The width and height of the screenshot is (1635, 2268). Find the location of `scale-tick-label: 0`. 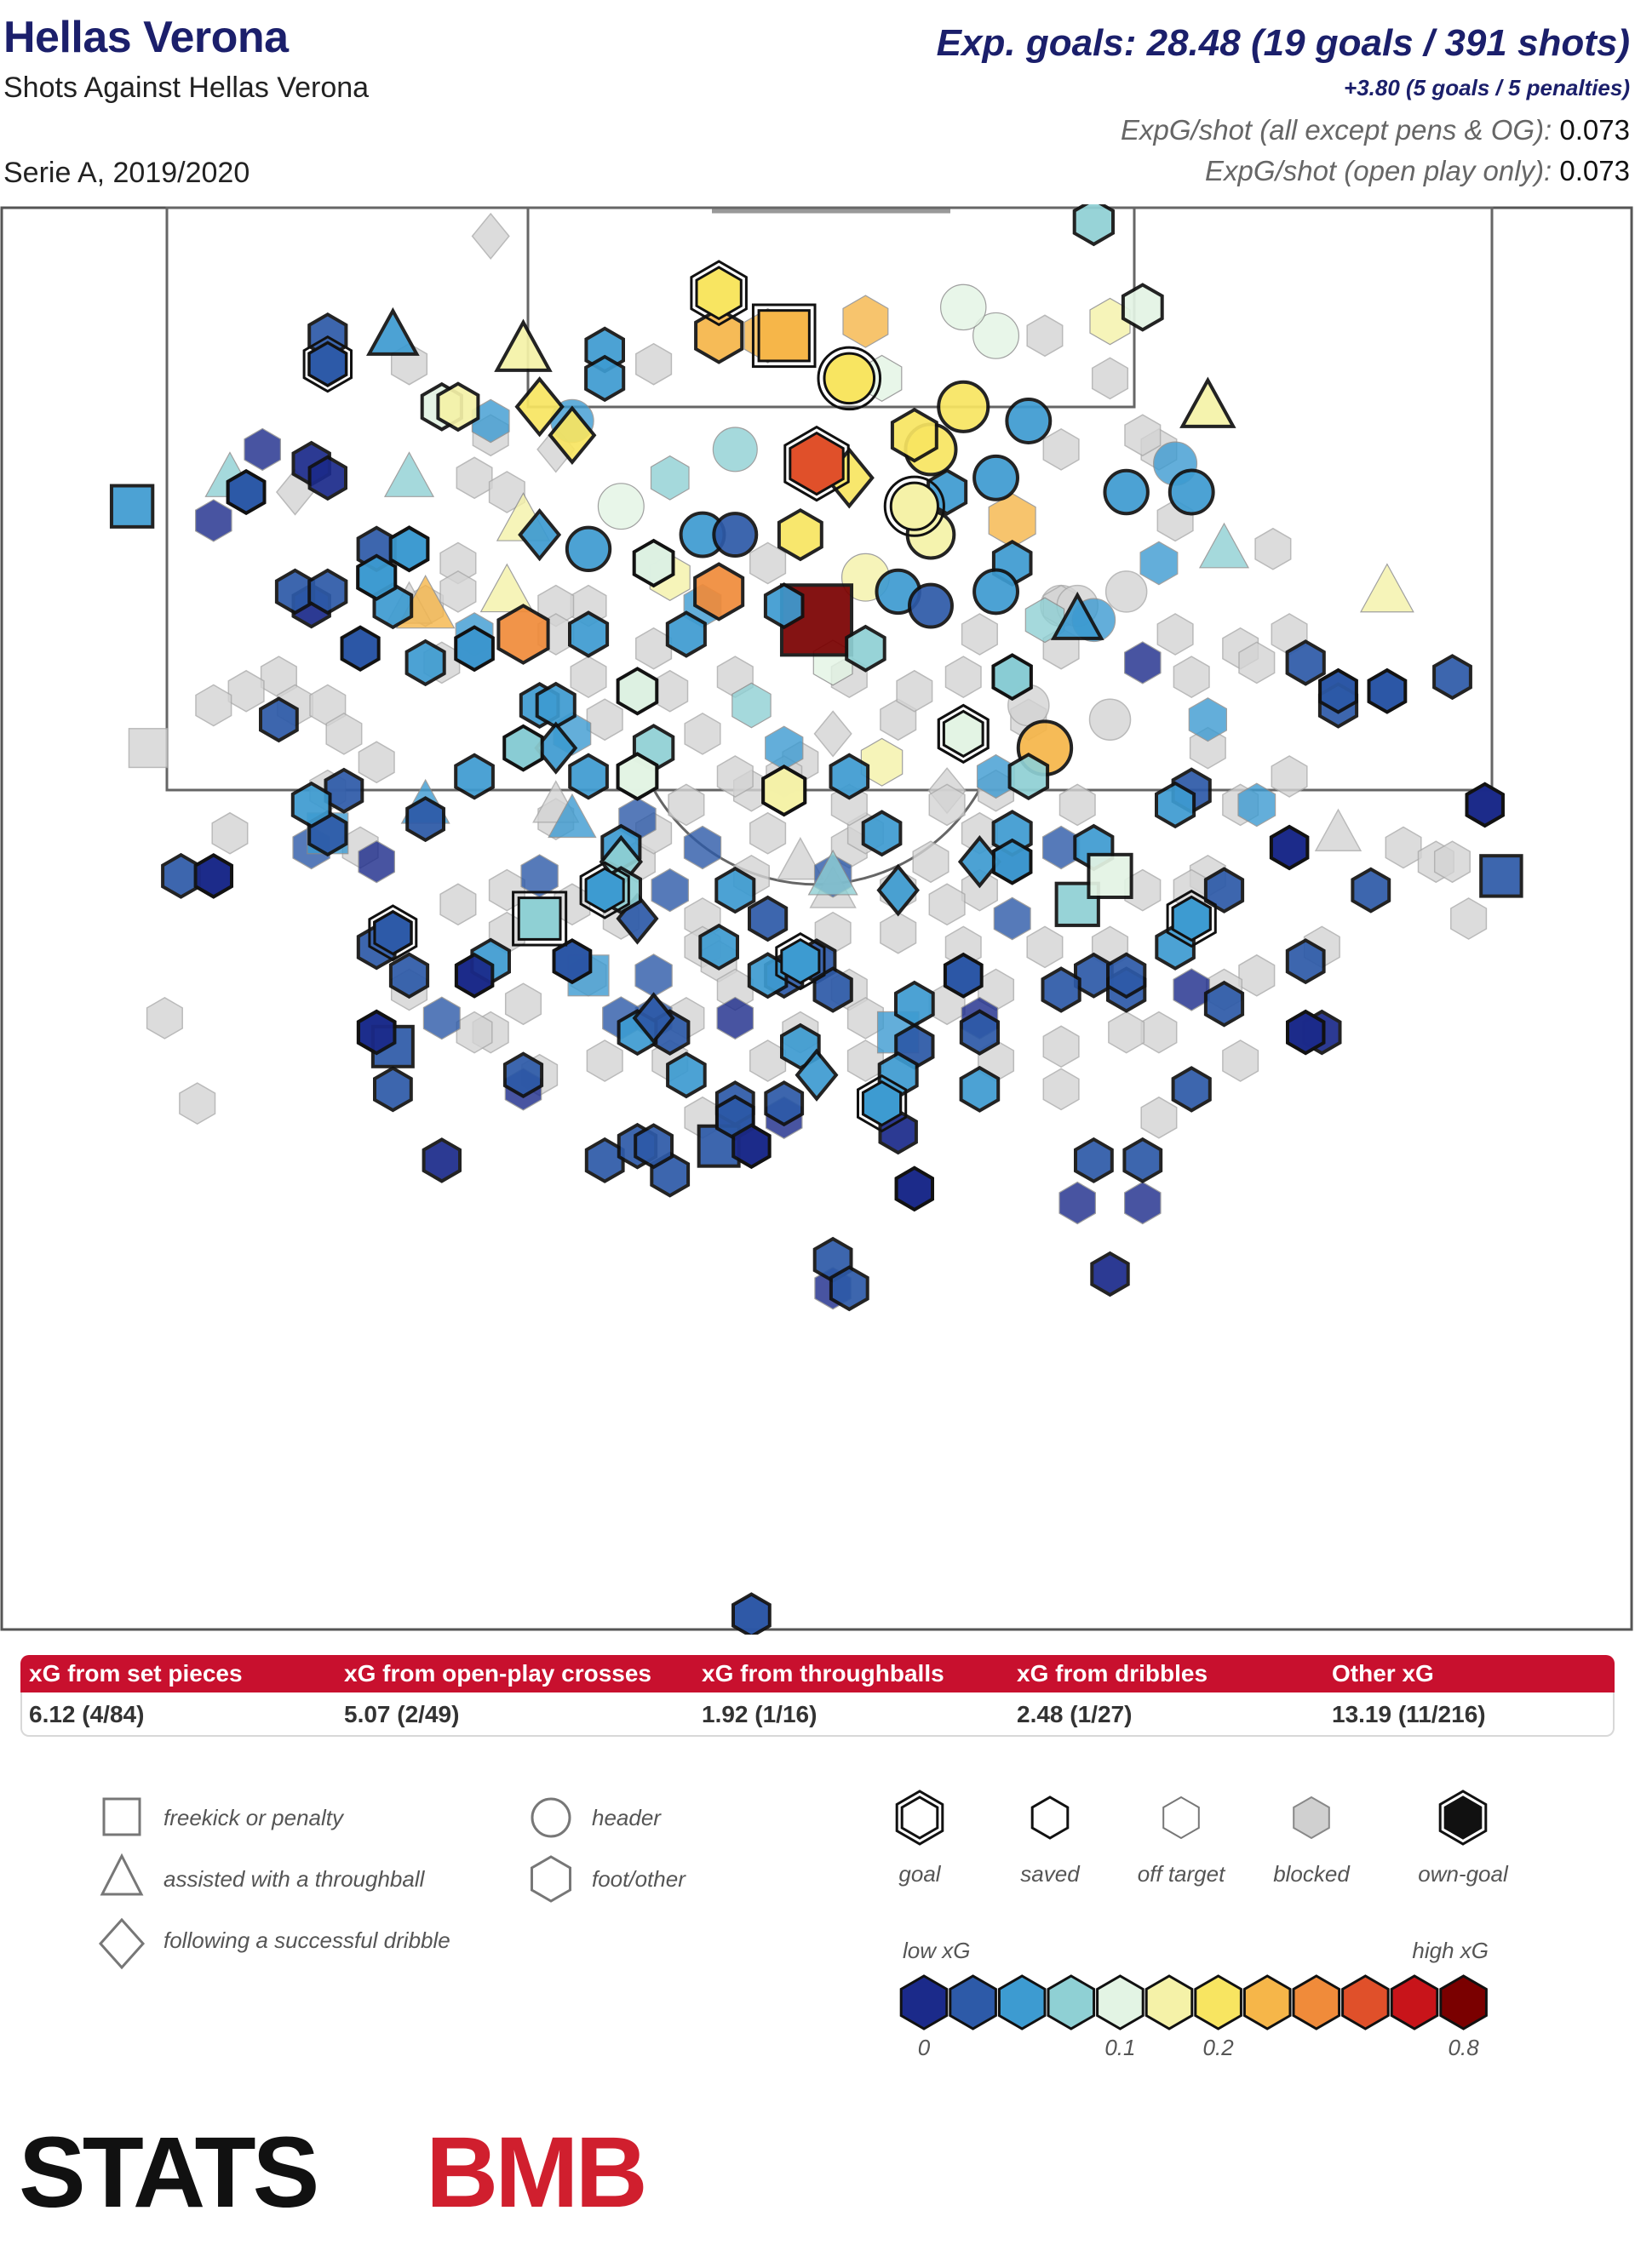

scale-tick-label: 0 is located at coordinates (925, 2047).